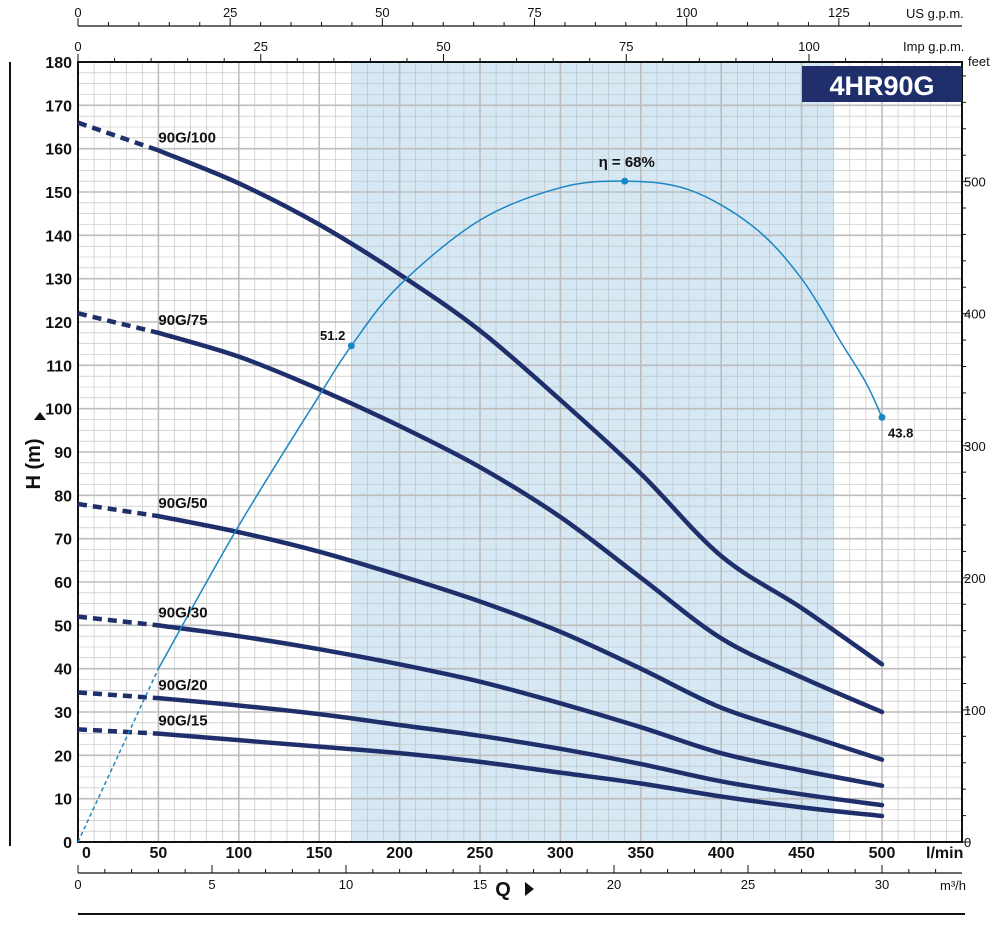  What do you see at coordinates (63, 583) in the screenshot?
I see `y-tick-label: 60` at bounding box center [63, 583].